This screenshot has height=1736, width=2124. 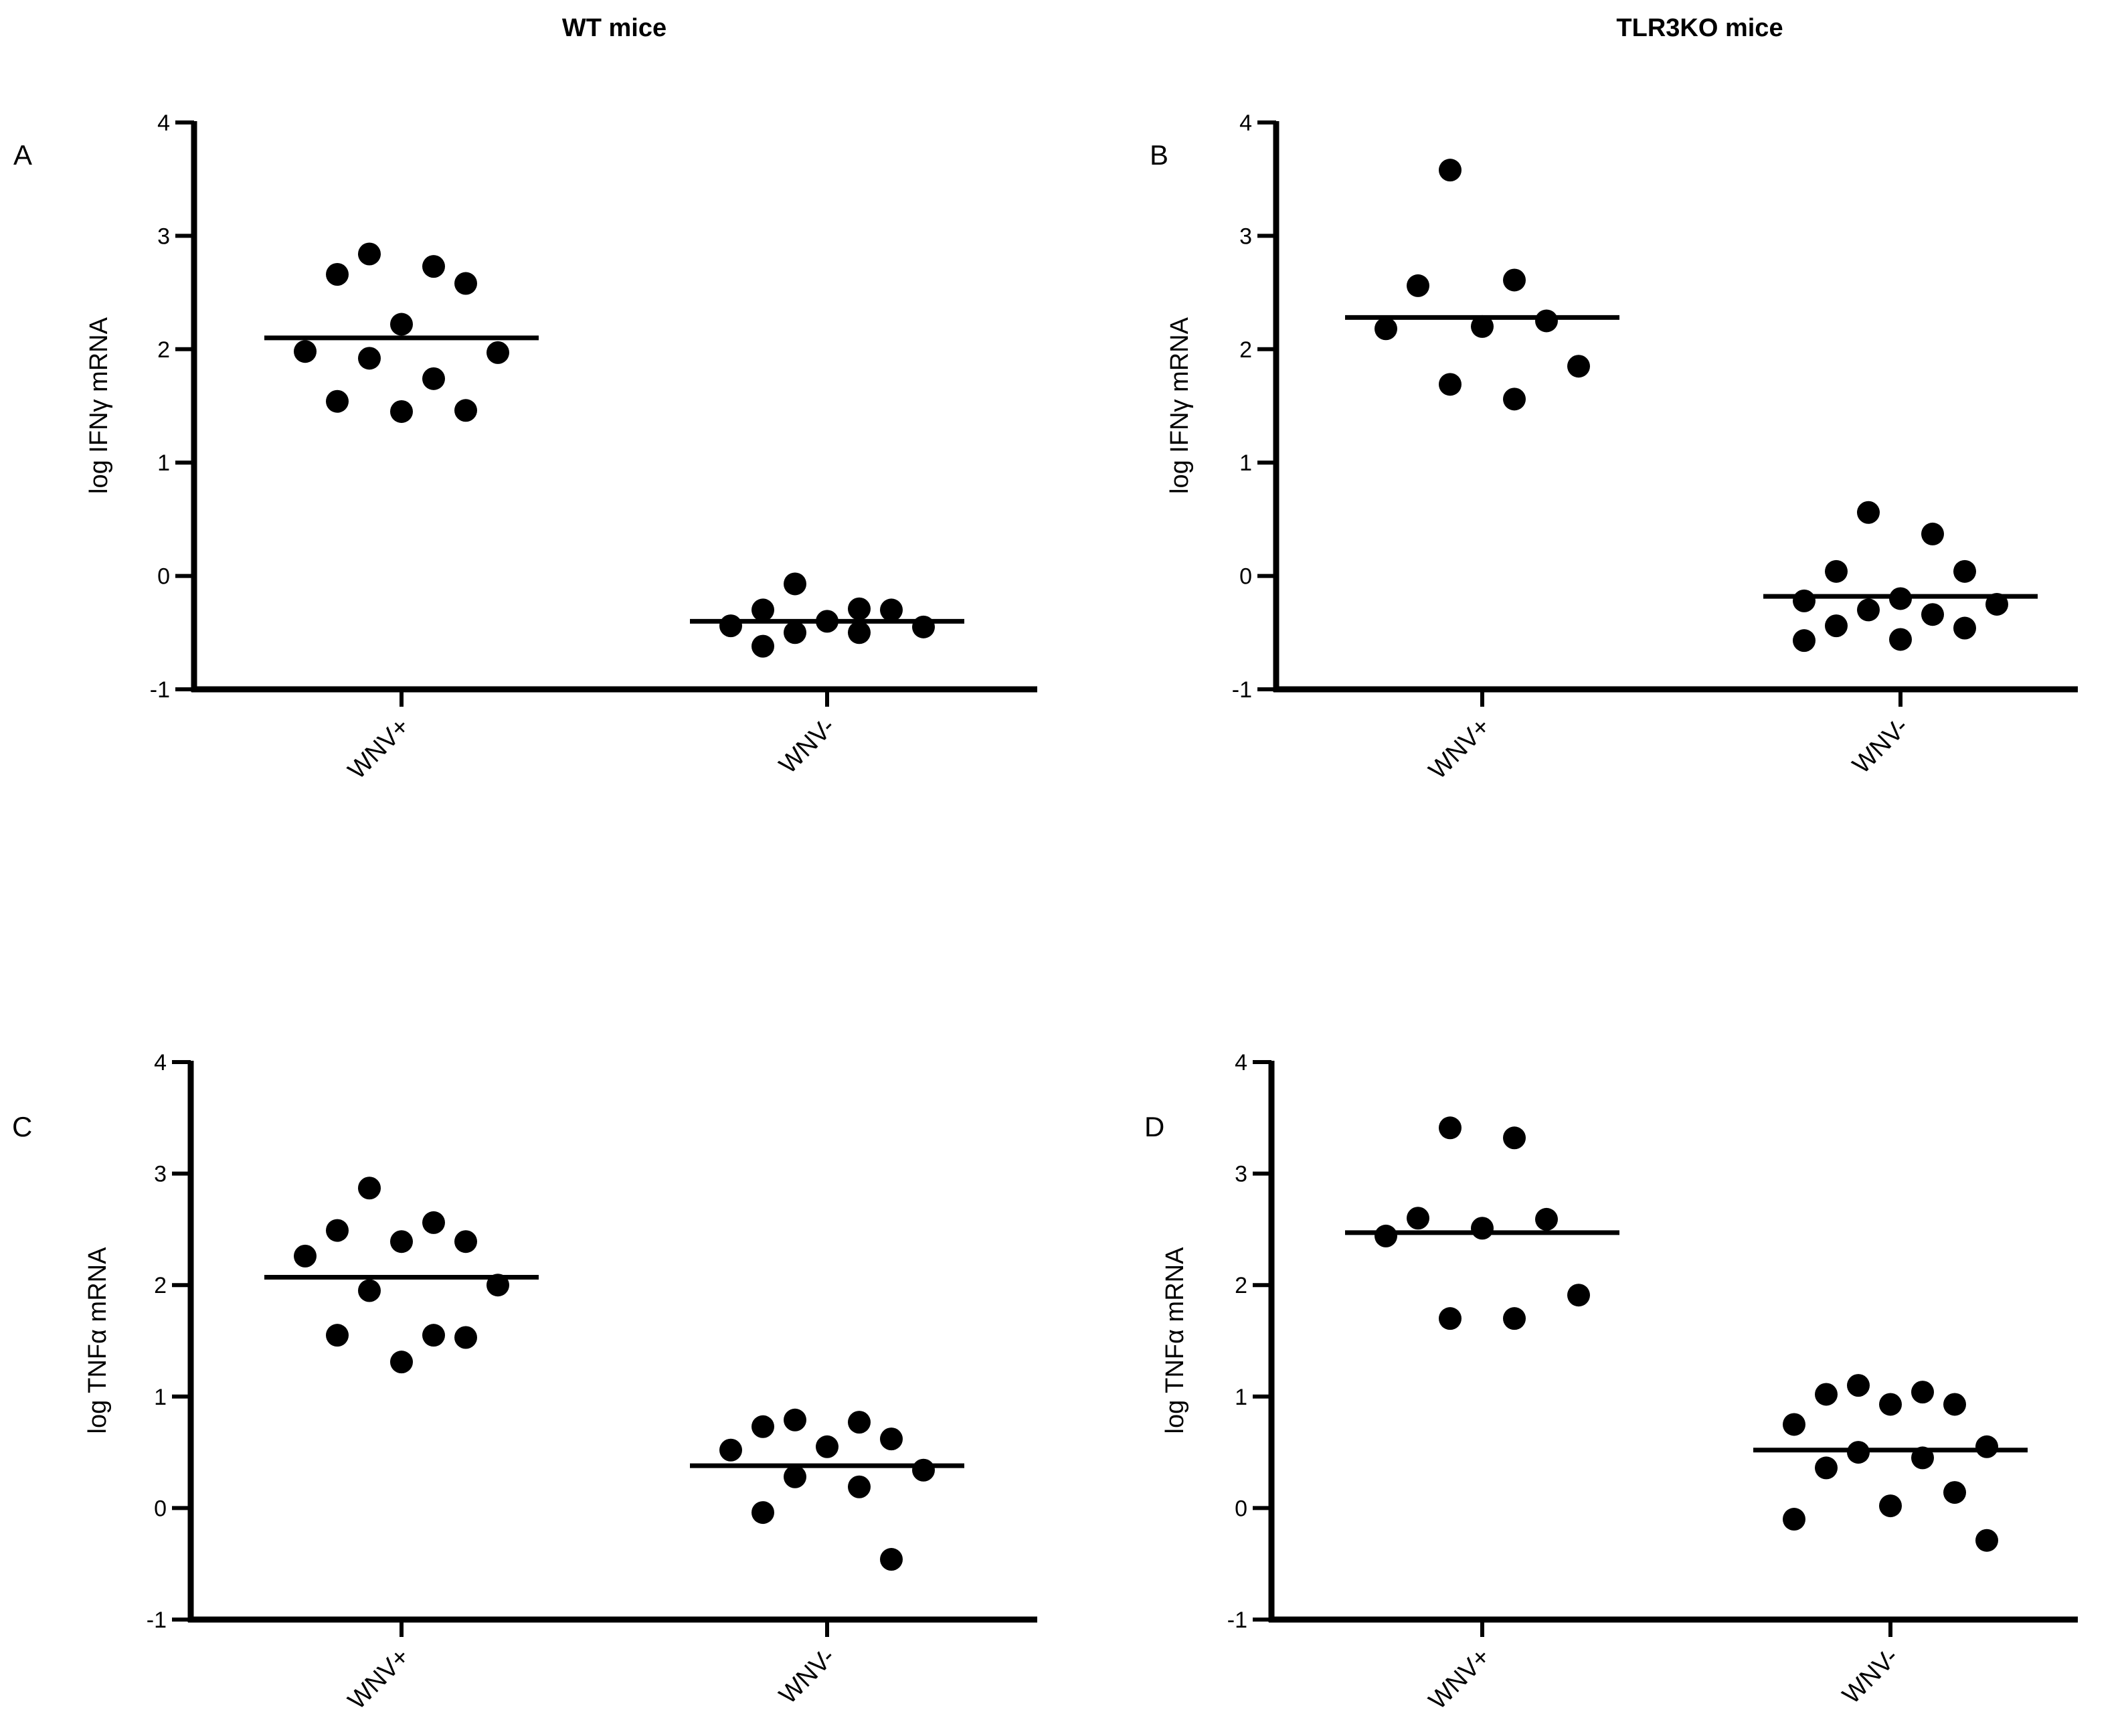 I want to click on panel-letter: D, so click(x=1154, y=1126).